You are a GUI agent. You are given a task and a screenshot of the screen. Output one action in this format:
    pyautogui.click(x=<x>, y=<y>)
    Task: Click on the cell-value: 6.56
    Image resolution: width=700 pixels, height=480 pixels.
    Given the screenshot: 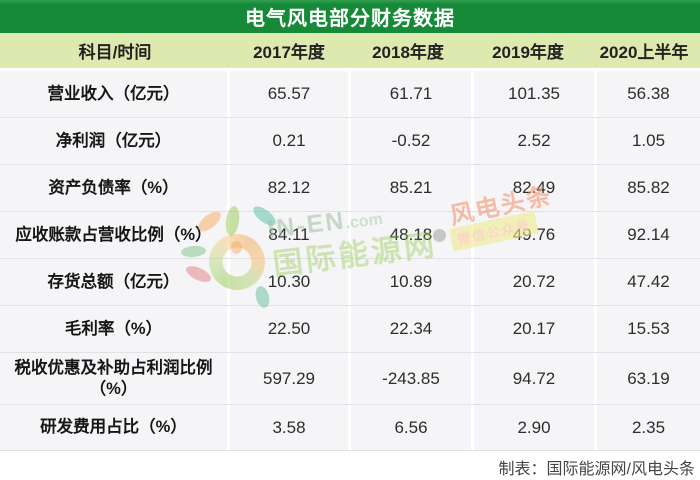 What is the action you would take?
    pyautogui.click(x=412, y=427)
    